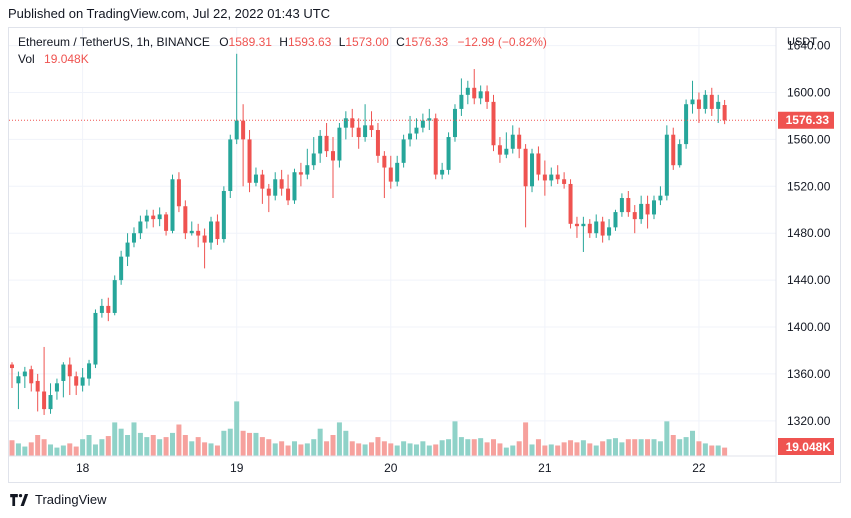 The image size is (851, 518). What do you see at coordinates (83, 468) in the screenshot?
I see `time-tick-label: 18` at bounding box center [83, 468].